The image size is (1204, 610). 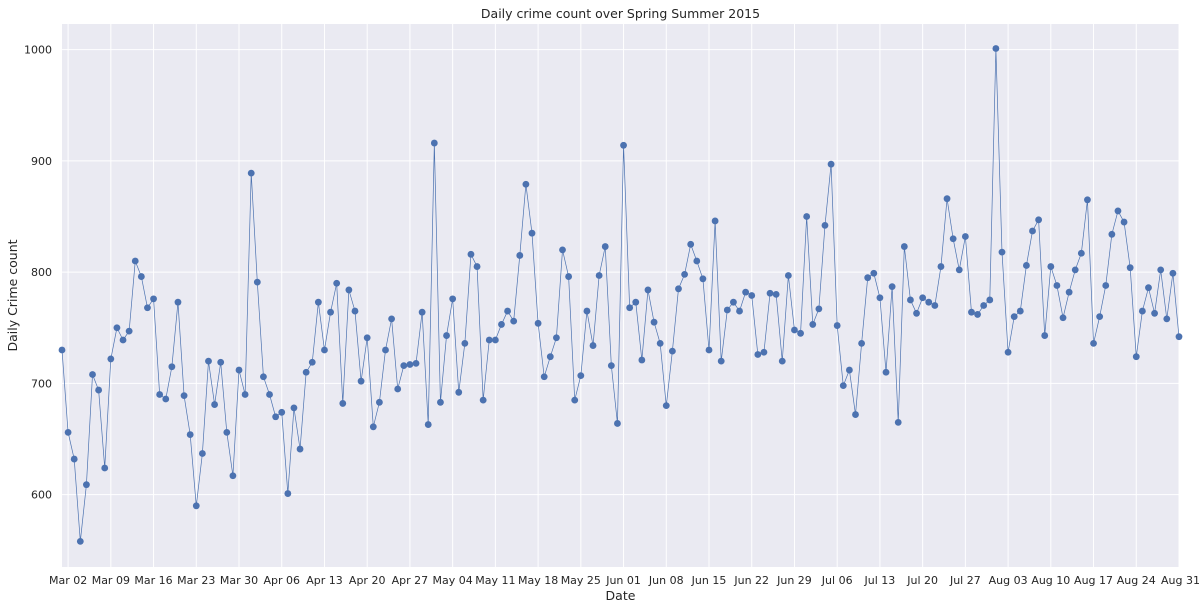 What do you see at coordinates (581, 580) in the screenshot?
I see `x-tick-label: May 25` at bounding box center [581, 580].